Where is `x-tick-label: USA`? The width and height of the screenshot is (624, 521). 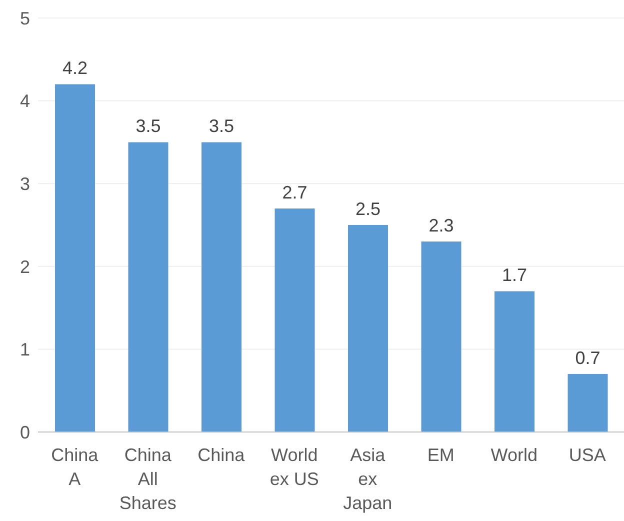 x-tick-label: USA is located at coordinates (587, 455).